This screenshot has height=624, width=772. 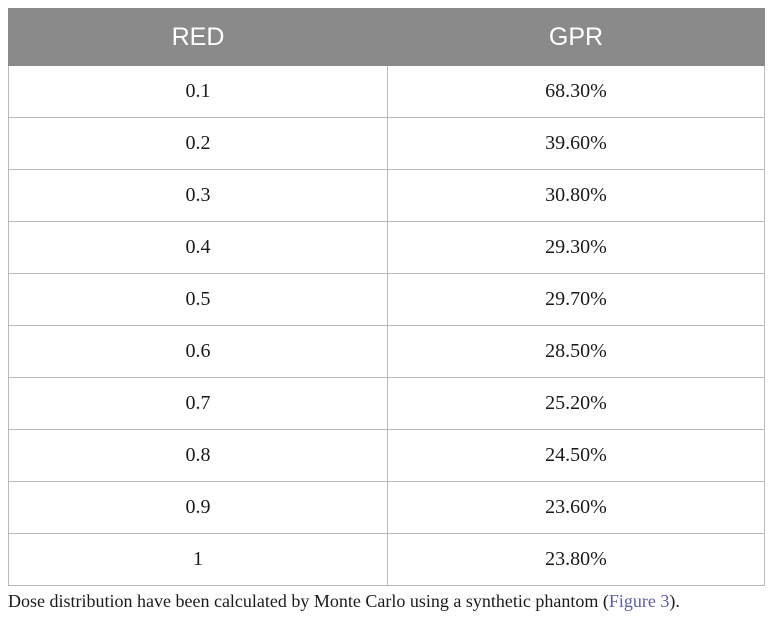 What do you see at coordinates (198, 195) in the screenshot?
I see `cell-red: 0.3` at bounding box center [198, 195].